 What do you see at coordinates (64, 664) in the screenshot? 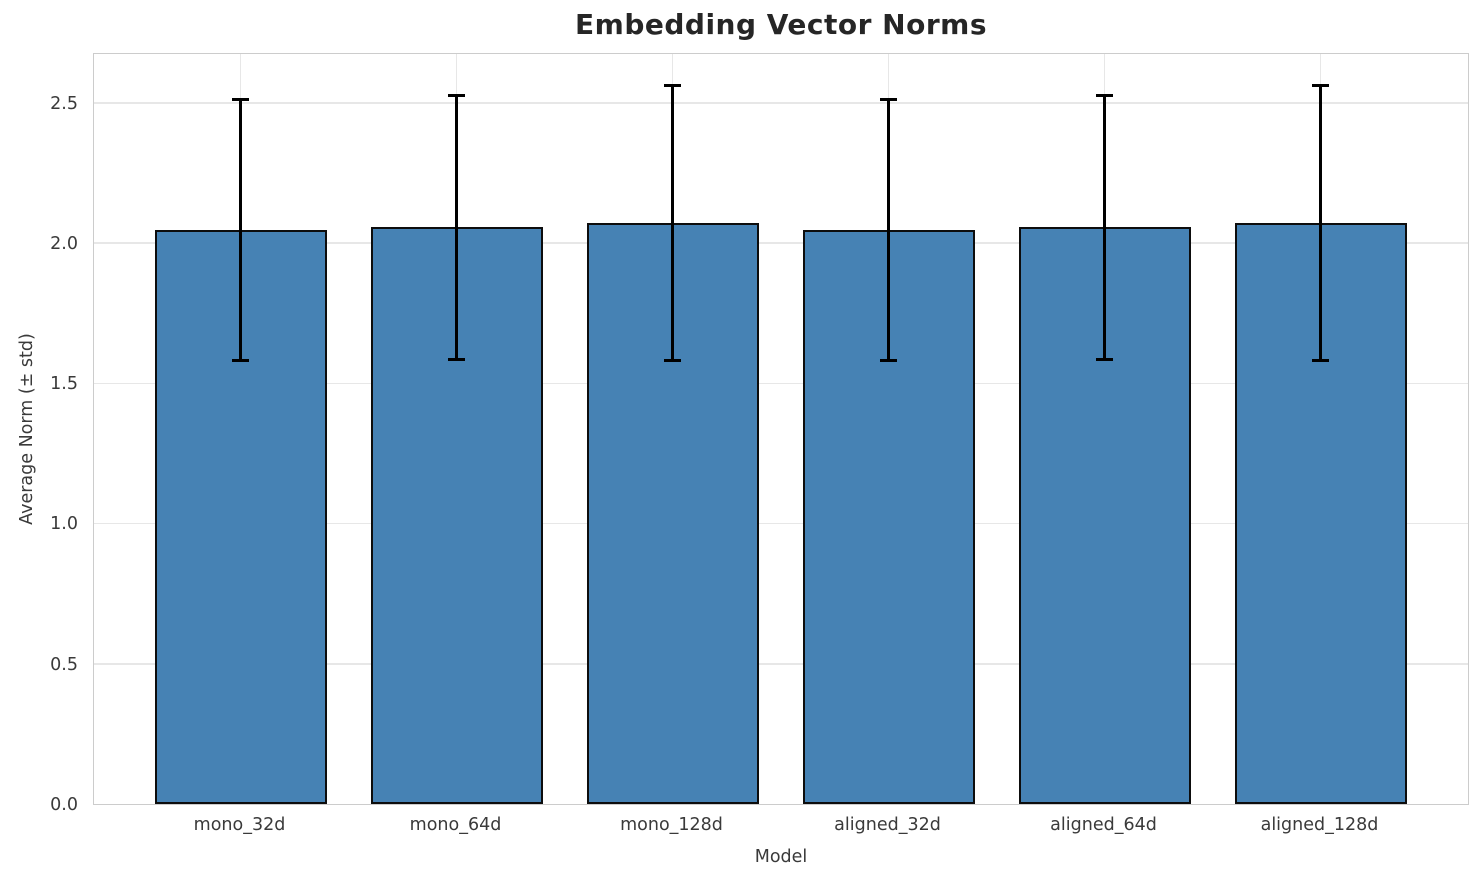
I see `y-tick-label: 0.5` at bounding box center [64, 664].